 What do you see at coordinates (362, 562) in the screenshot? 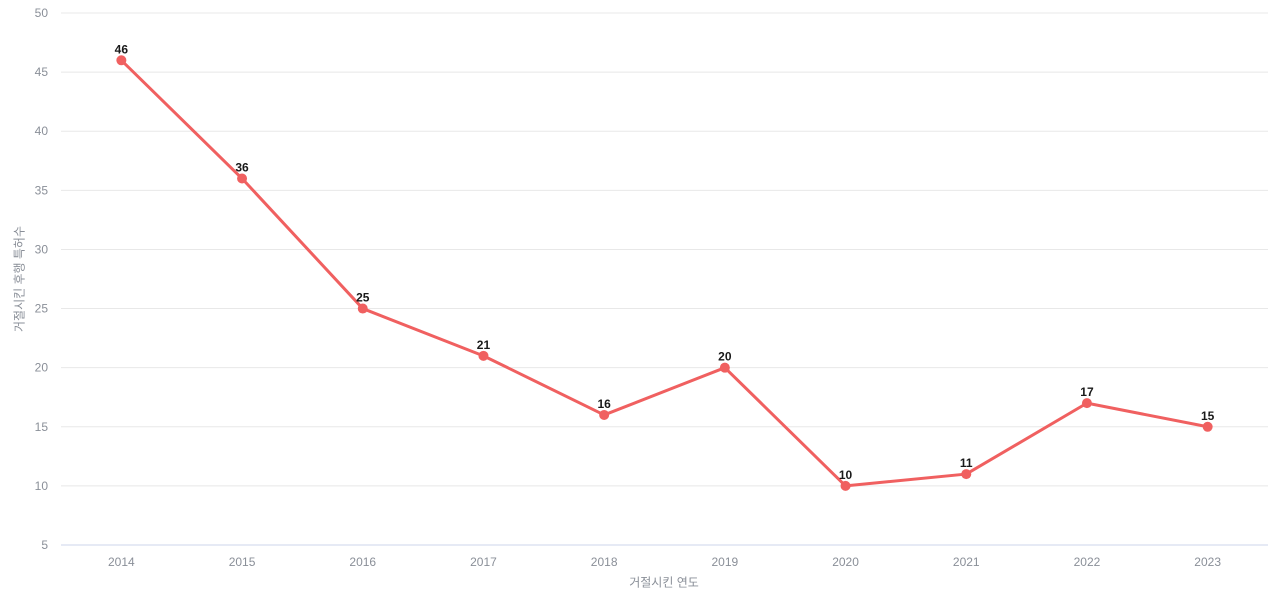
I see `x-tick-label: 2016` at bounding box center [362, 562].